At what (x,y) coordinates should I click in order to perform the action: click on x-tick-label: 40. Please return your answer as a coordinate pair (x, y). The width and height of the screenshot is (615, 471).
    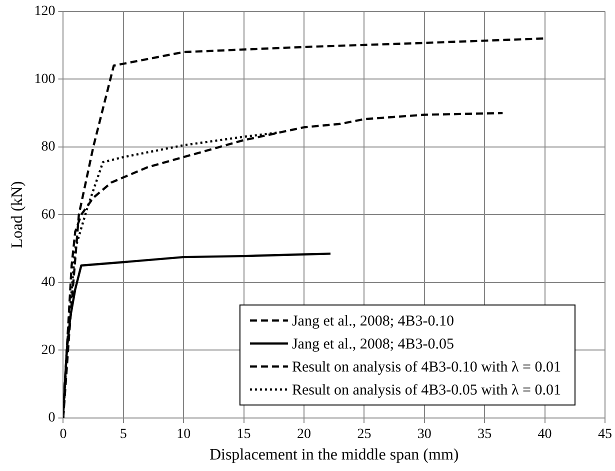
    Looking at the image, I should click on (545, 434).